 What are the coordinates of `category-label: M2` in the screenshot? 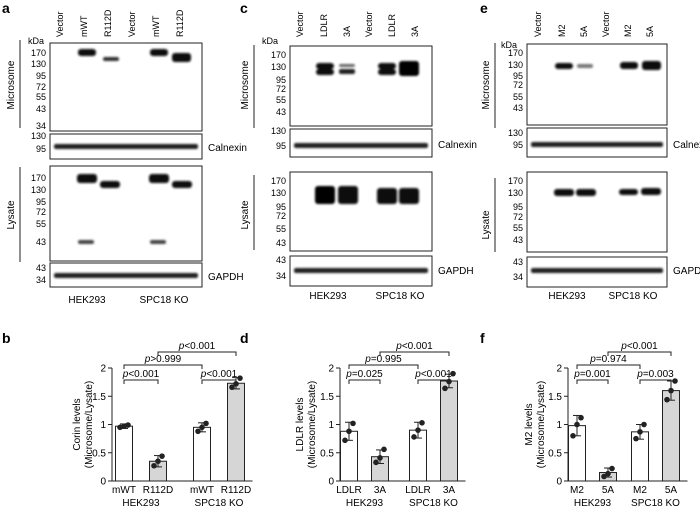 It's located at (577, 490).